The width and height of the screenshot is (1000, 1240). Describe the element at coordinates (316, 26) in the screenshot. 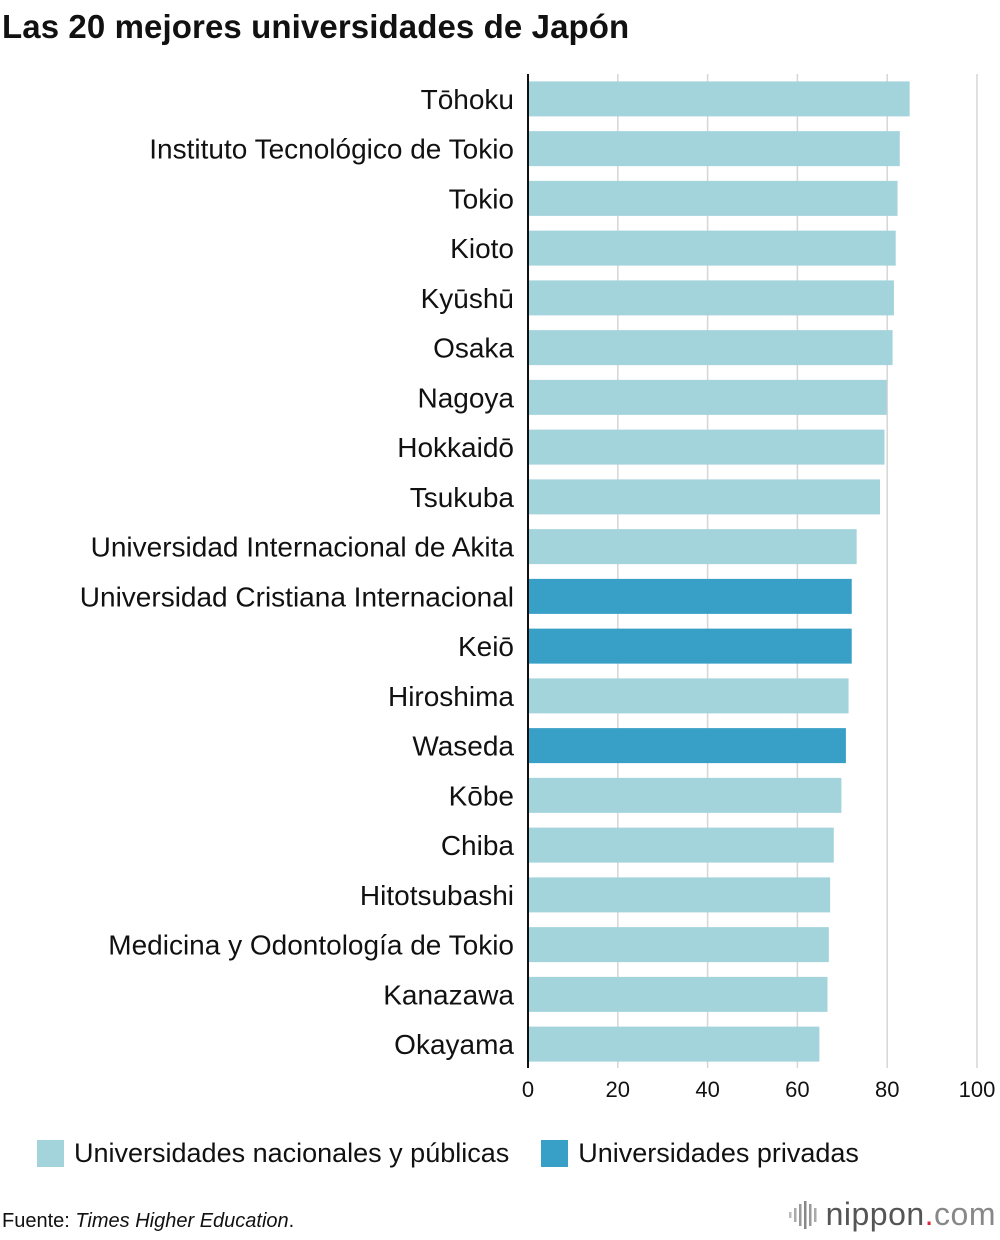

I see `chart-title: Las 20 mejores universidades de Japón` at that location.